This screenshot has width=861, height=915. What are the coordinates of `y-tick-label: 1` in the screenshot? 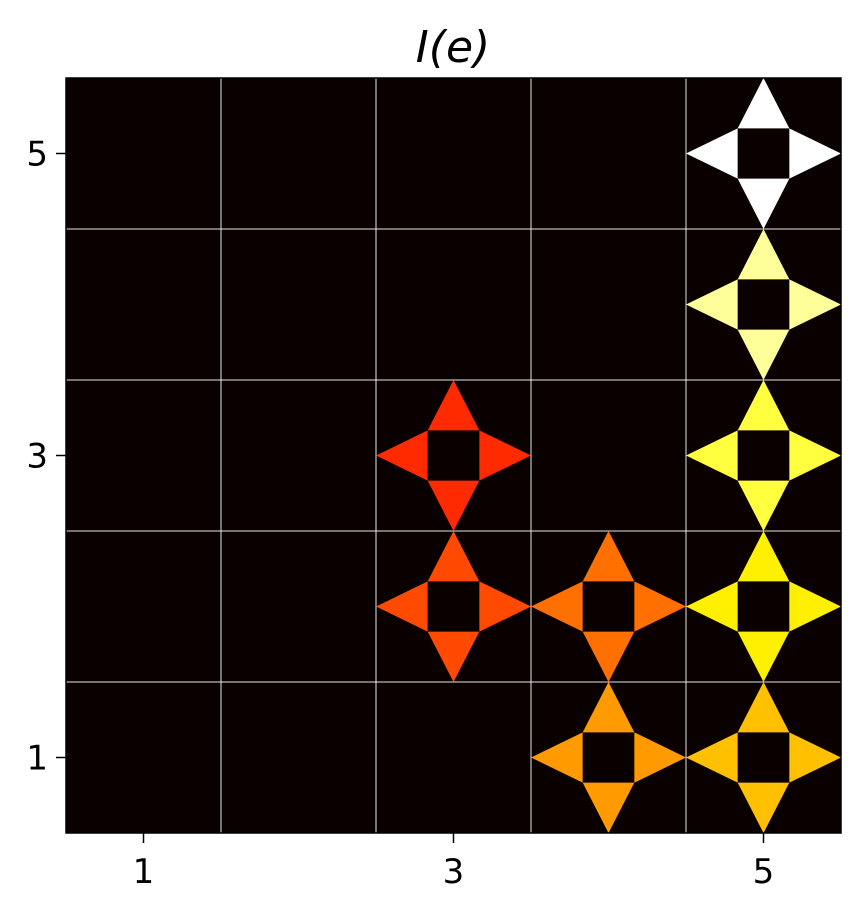 It's located at (37, 759).